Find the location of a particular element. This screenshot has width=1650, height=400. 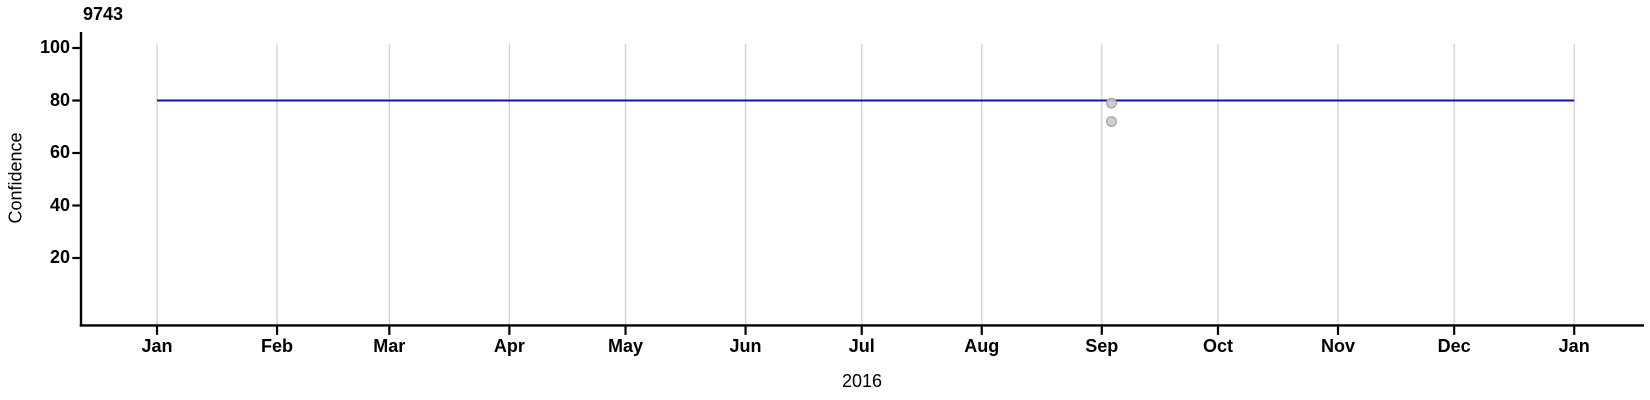

x-tick-label: Dec is located at coordinates (1454, 346).